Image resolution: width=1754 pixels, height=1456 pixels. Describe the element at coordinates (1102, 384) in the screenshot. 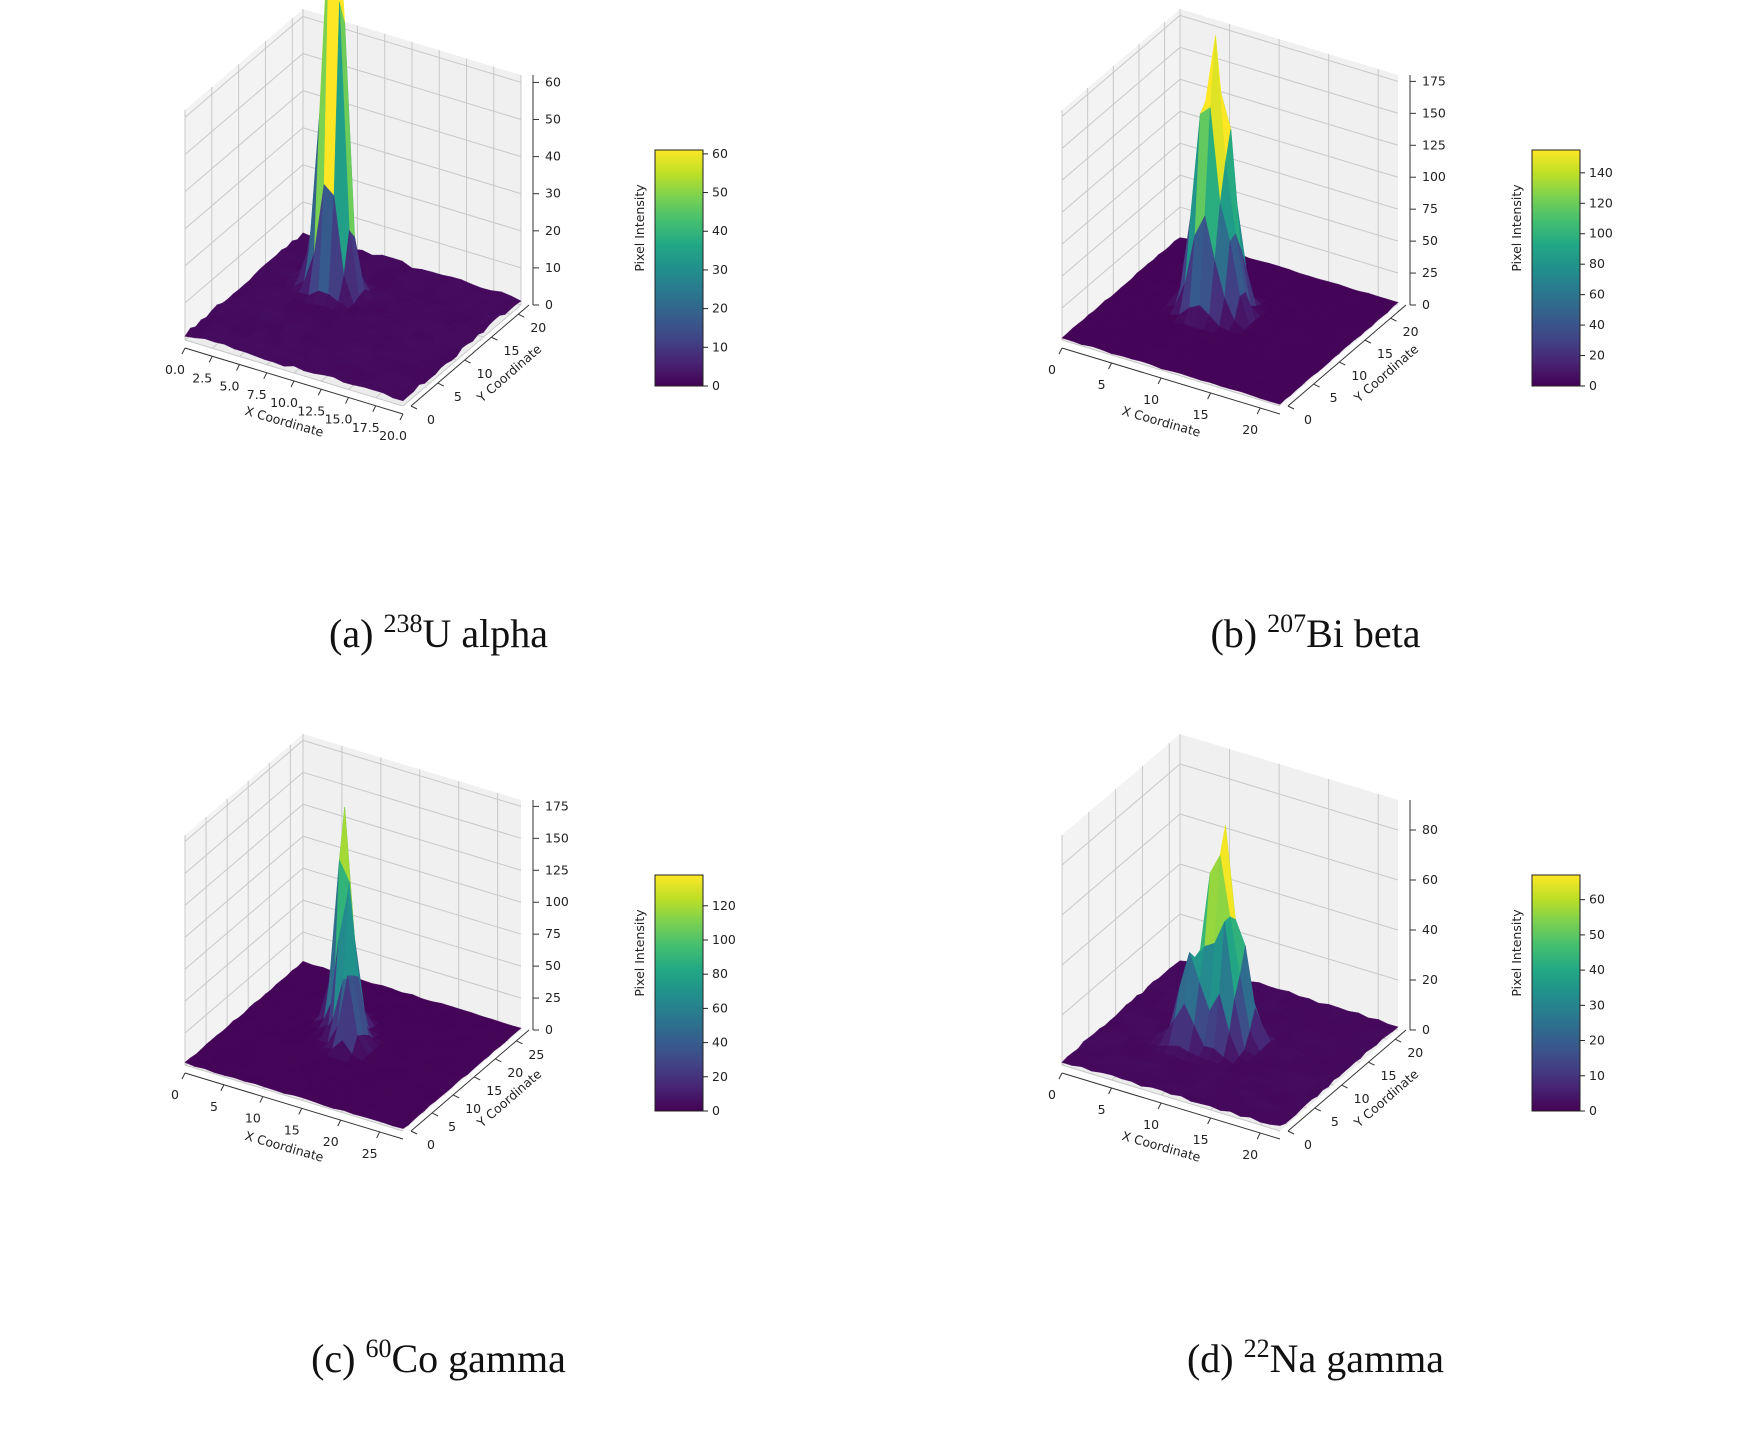

I see `x-tick-label: 5` at that location.